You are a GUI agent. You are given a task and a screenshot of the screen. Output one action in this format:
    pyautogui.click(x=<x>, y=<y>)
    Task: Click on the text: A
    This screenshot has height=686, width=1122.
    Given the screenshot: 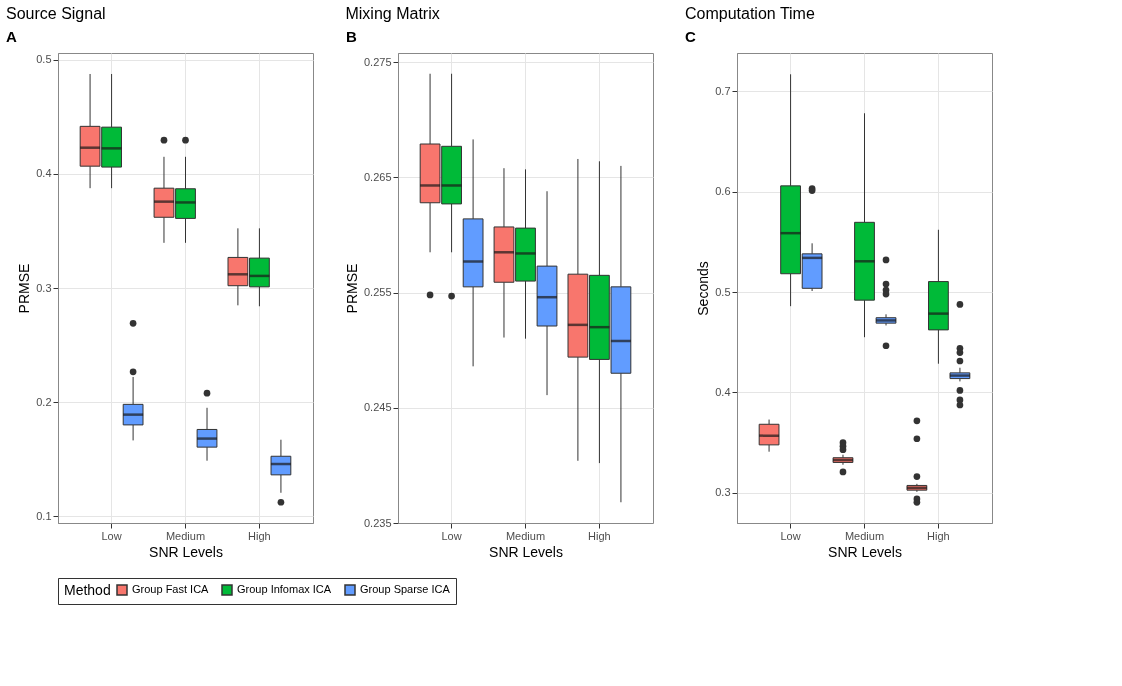 What is the action you would take?
    pyautogui.click(x=11, y=36)
    